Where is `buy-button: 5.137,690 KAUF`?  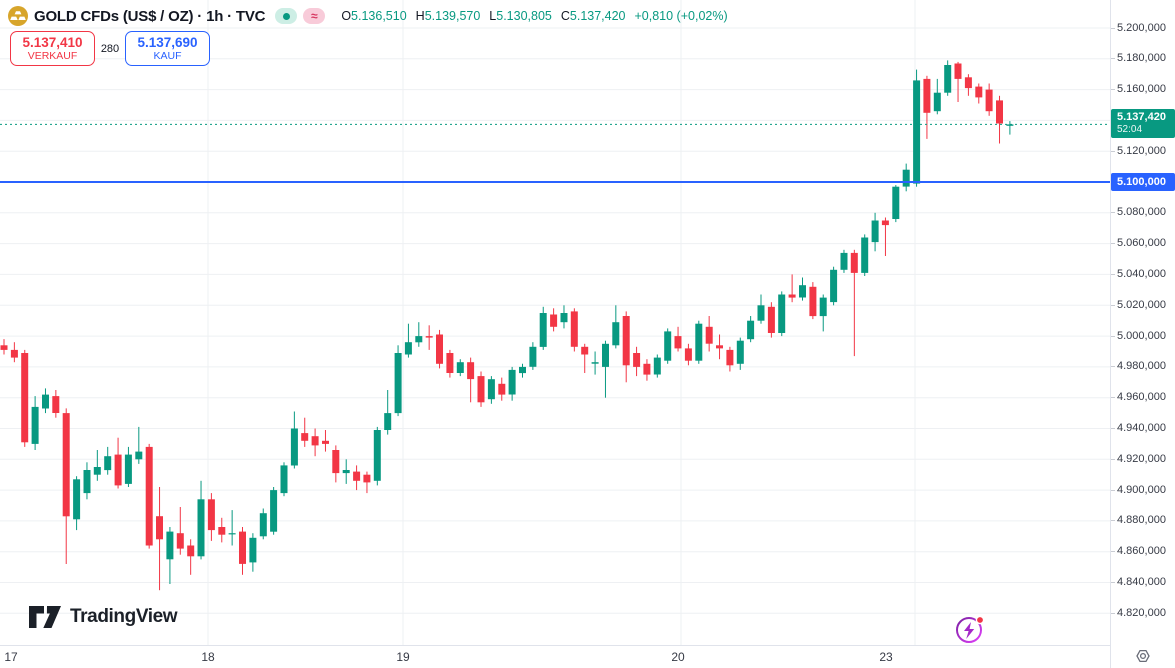
buy-button: 5.137,690 KAUF is located at coordinates (167, 48).